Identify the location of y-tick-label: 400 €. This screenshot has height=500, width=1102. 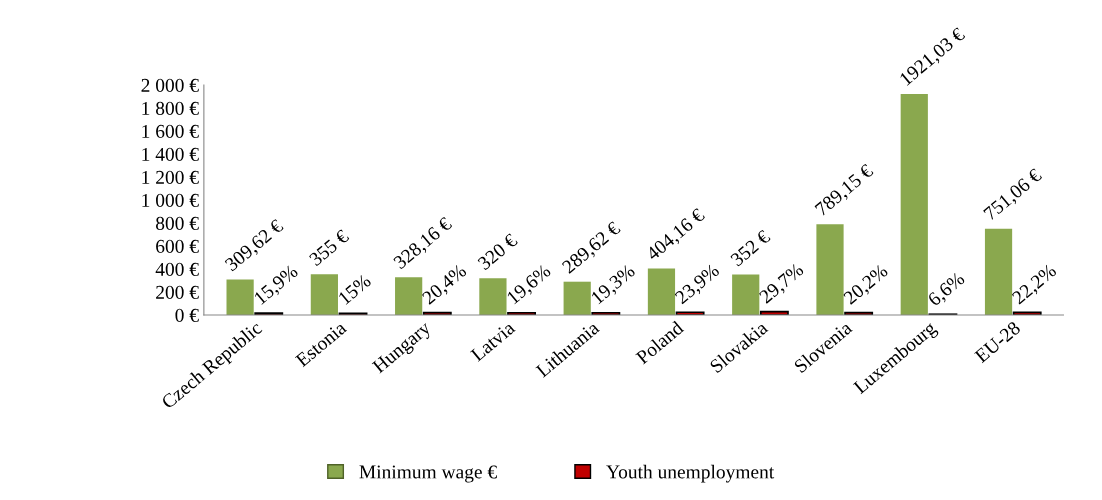
(177, 269).